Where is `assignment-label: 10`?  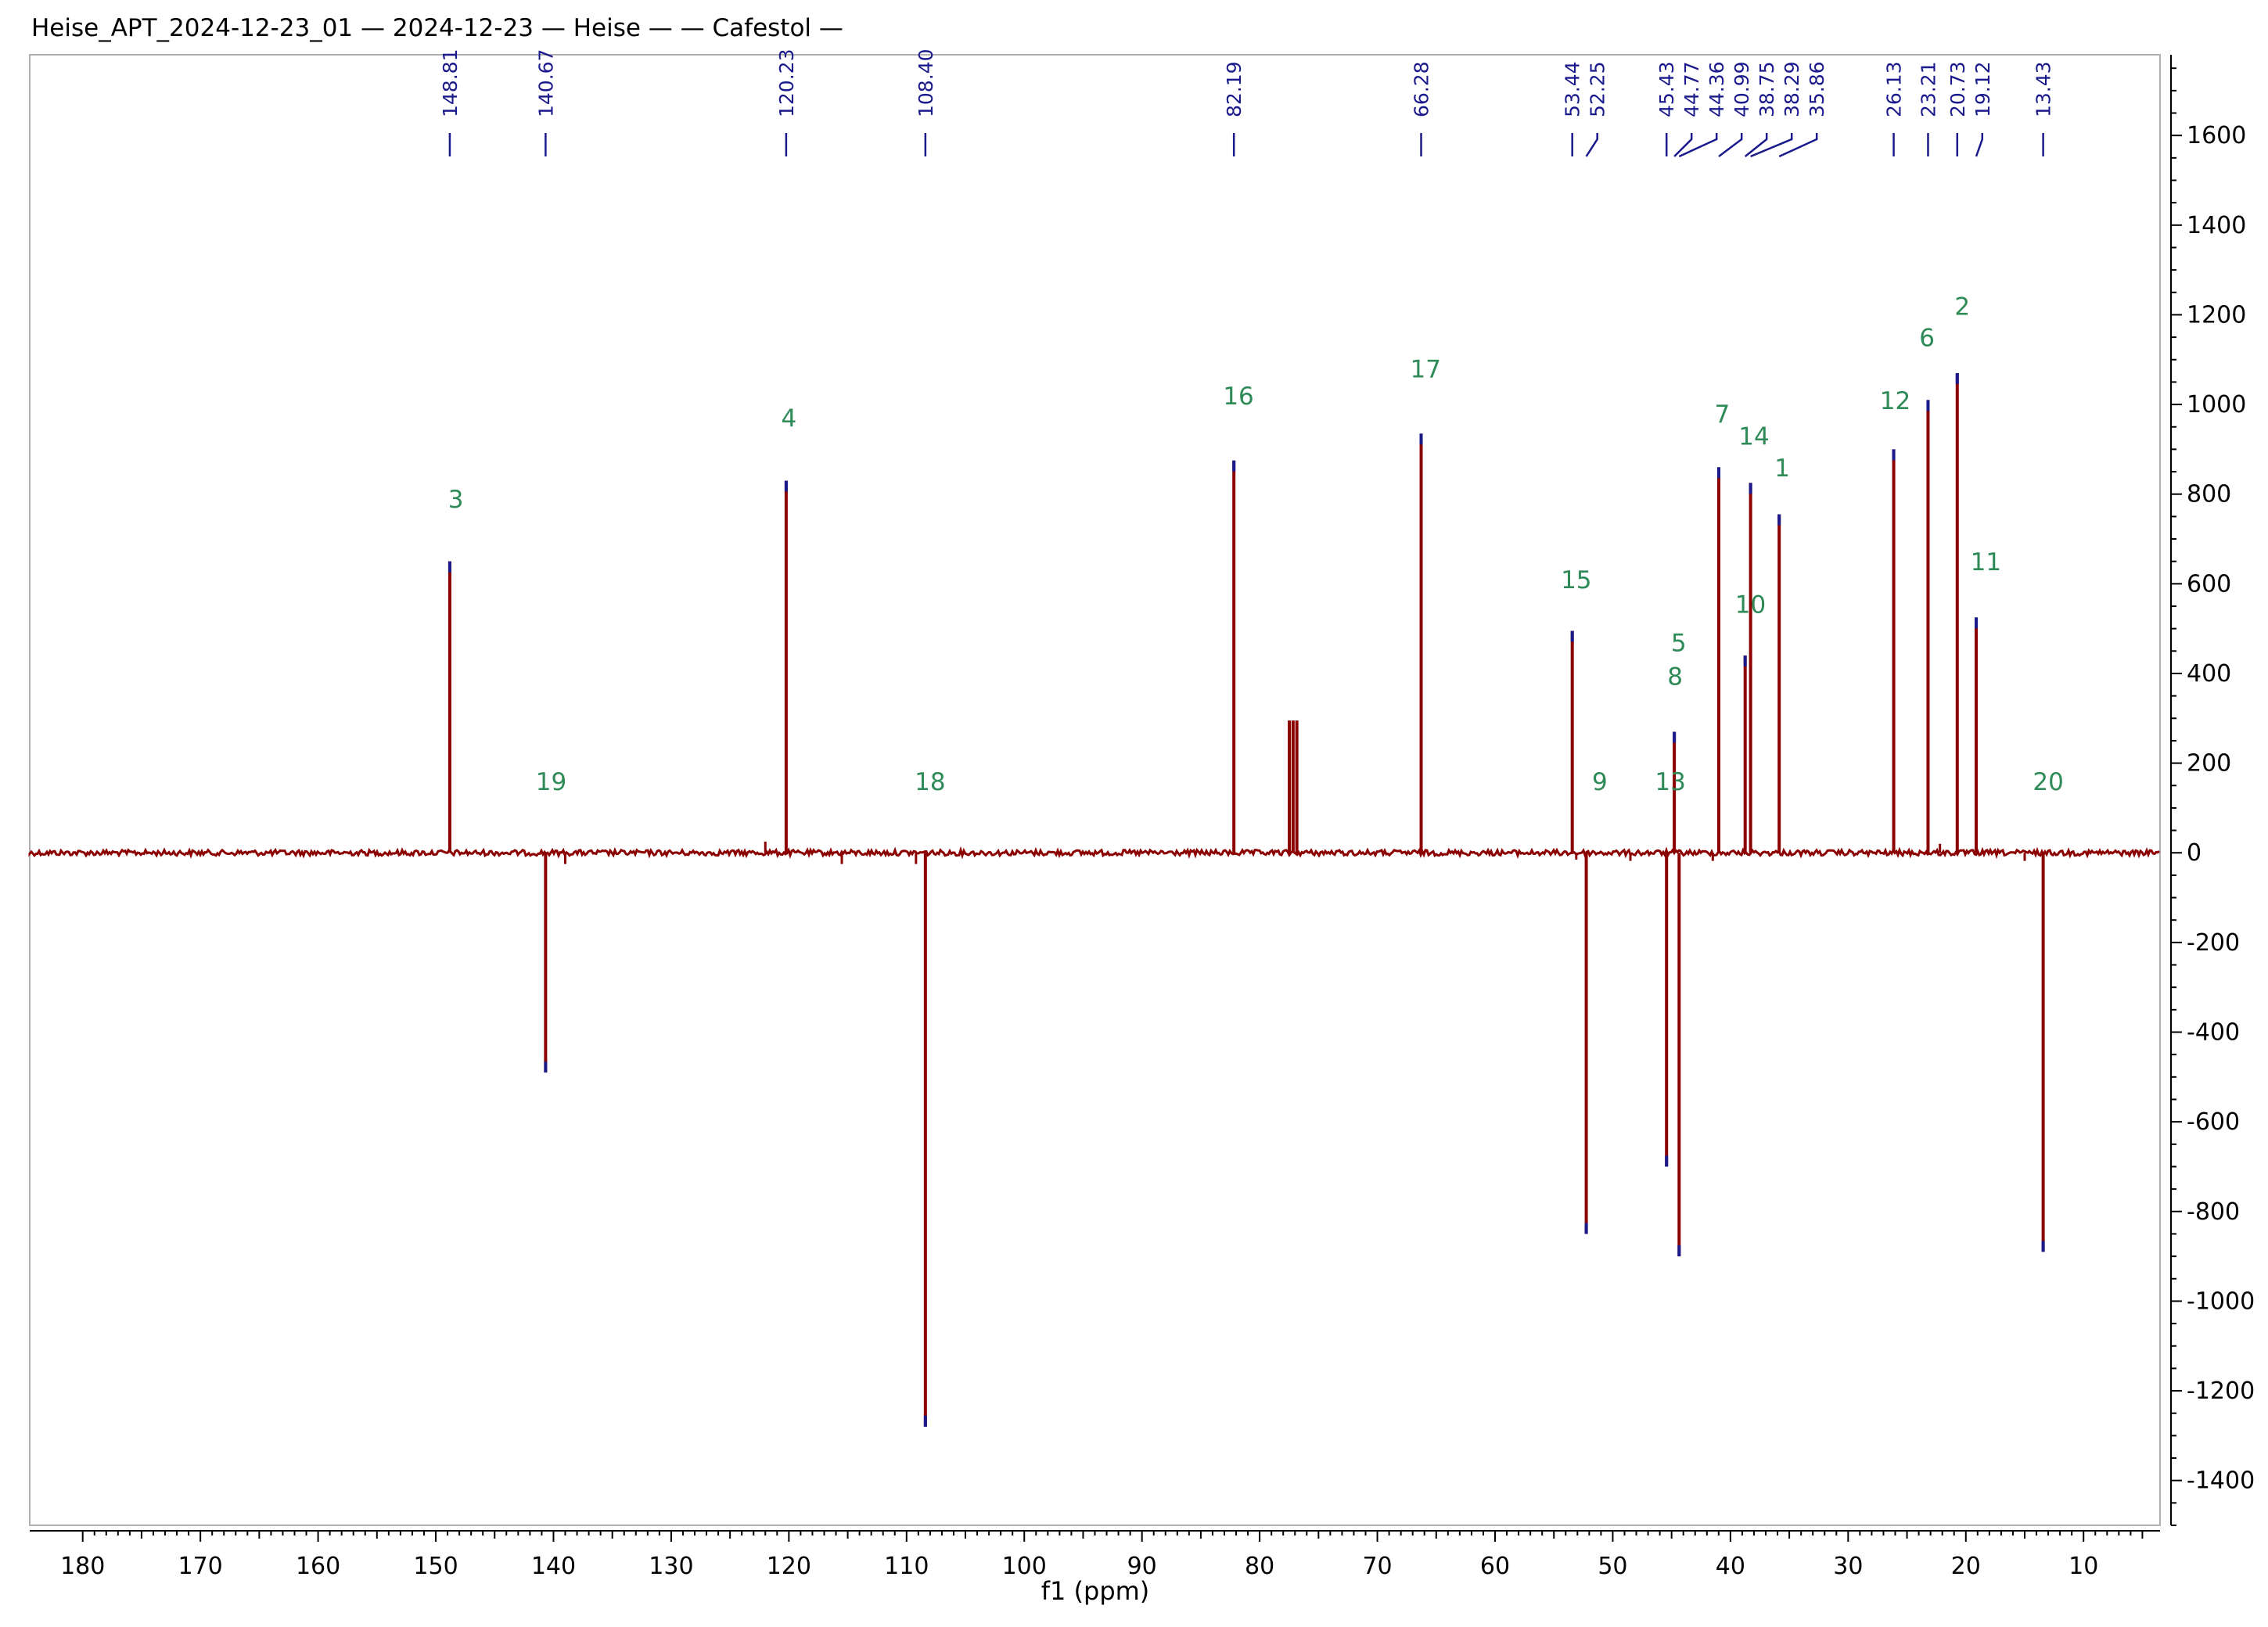
assignment-label: 10 is located at coordinates (1750, 605).